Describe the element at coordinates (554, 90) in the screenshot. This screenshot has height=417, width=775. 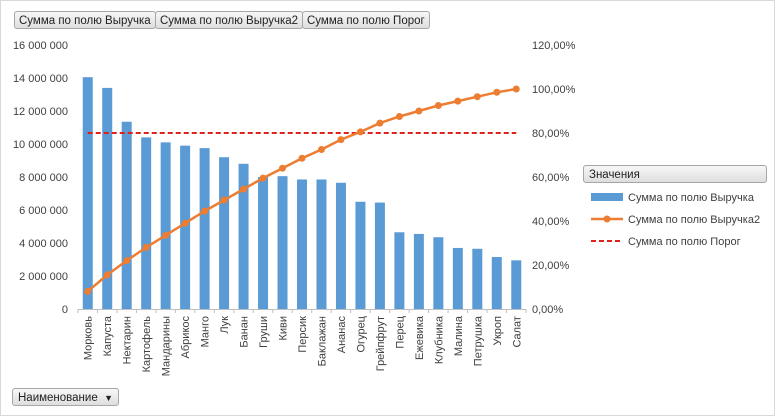
I see `y-right-tick-label: 100,00%` at that location.